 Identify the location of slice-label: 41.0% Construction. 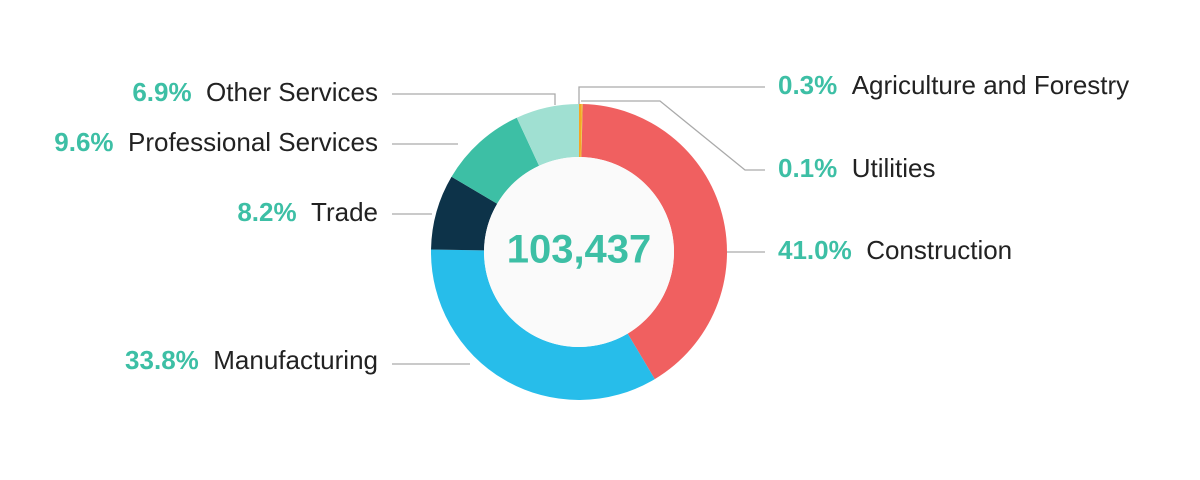
(895, 250).